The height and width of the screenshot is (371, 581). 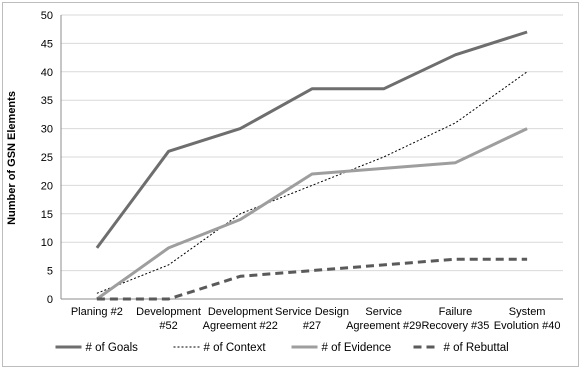 I want to click on legend-label: # of Rebuttal, so click(x=476, y=348).